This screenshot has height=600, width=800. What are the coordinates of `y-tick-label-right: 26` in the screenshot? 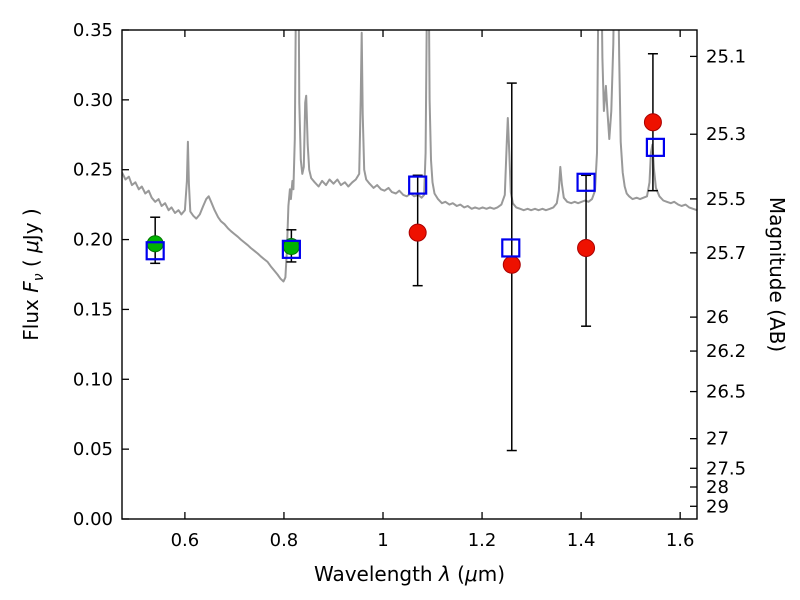 It's located at (717, 317).